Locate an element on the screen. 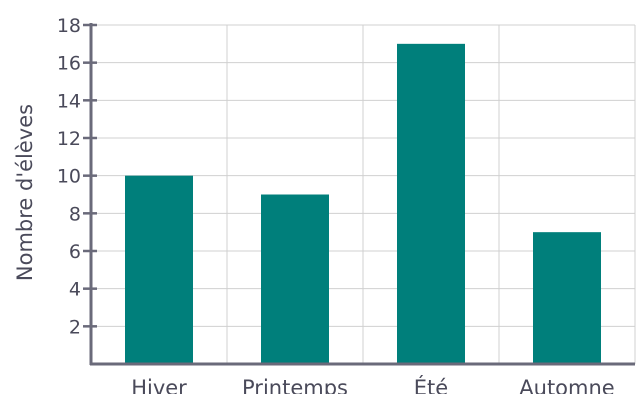 The height and width of the screenshot is (394, 641). x-tick-label: Hiver is located at coordinates (159, 385).